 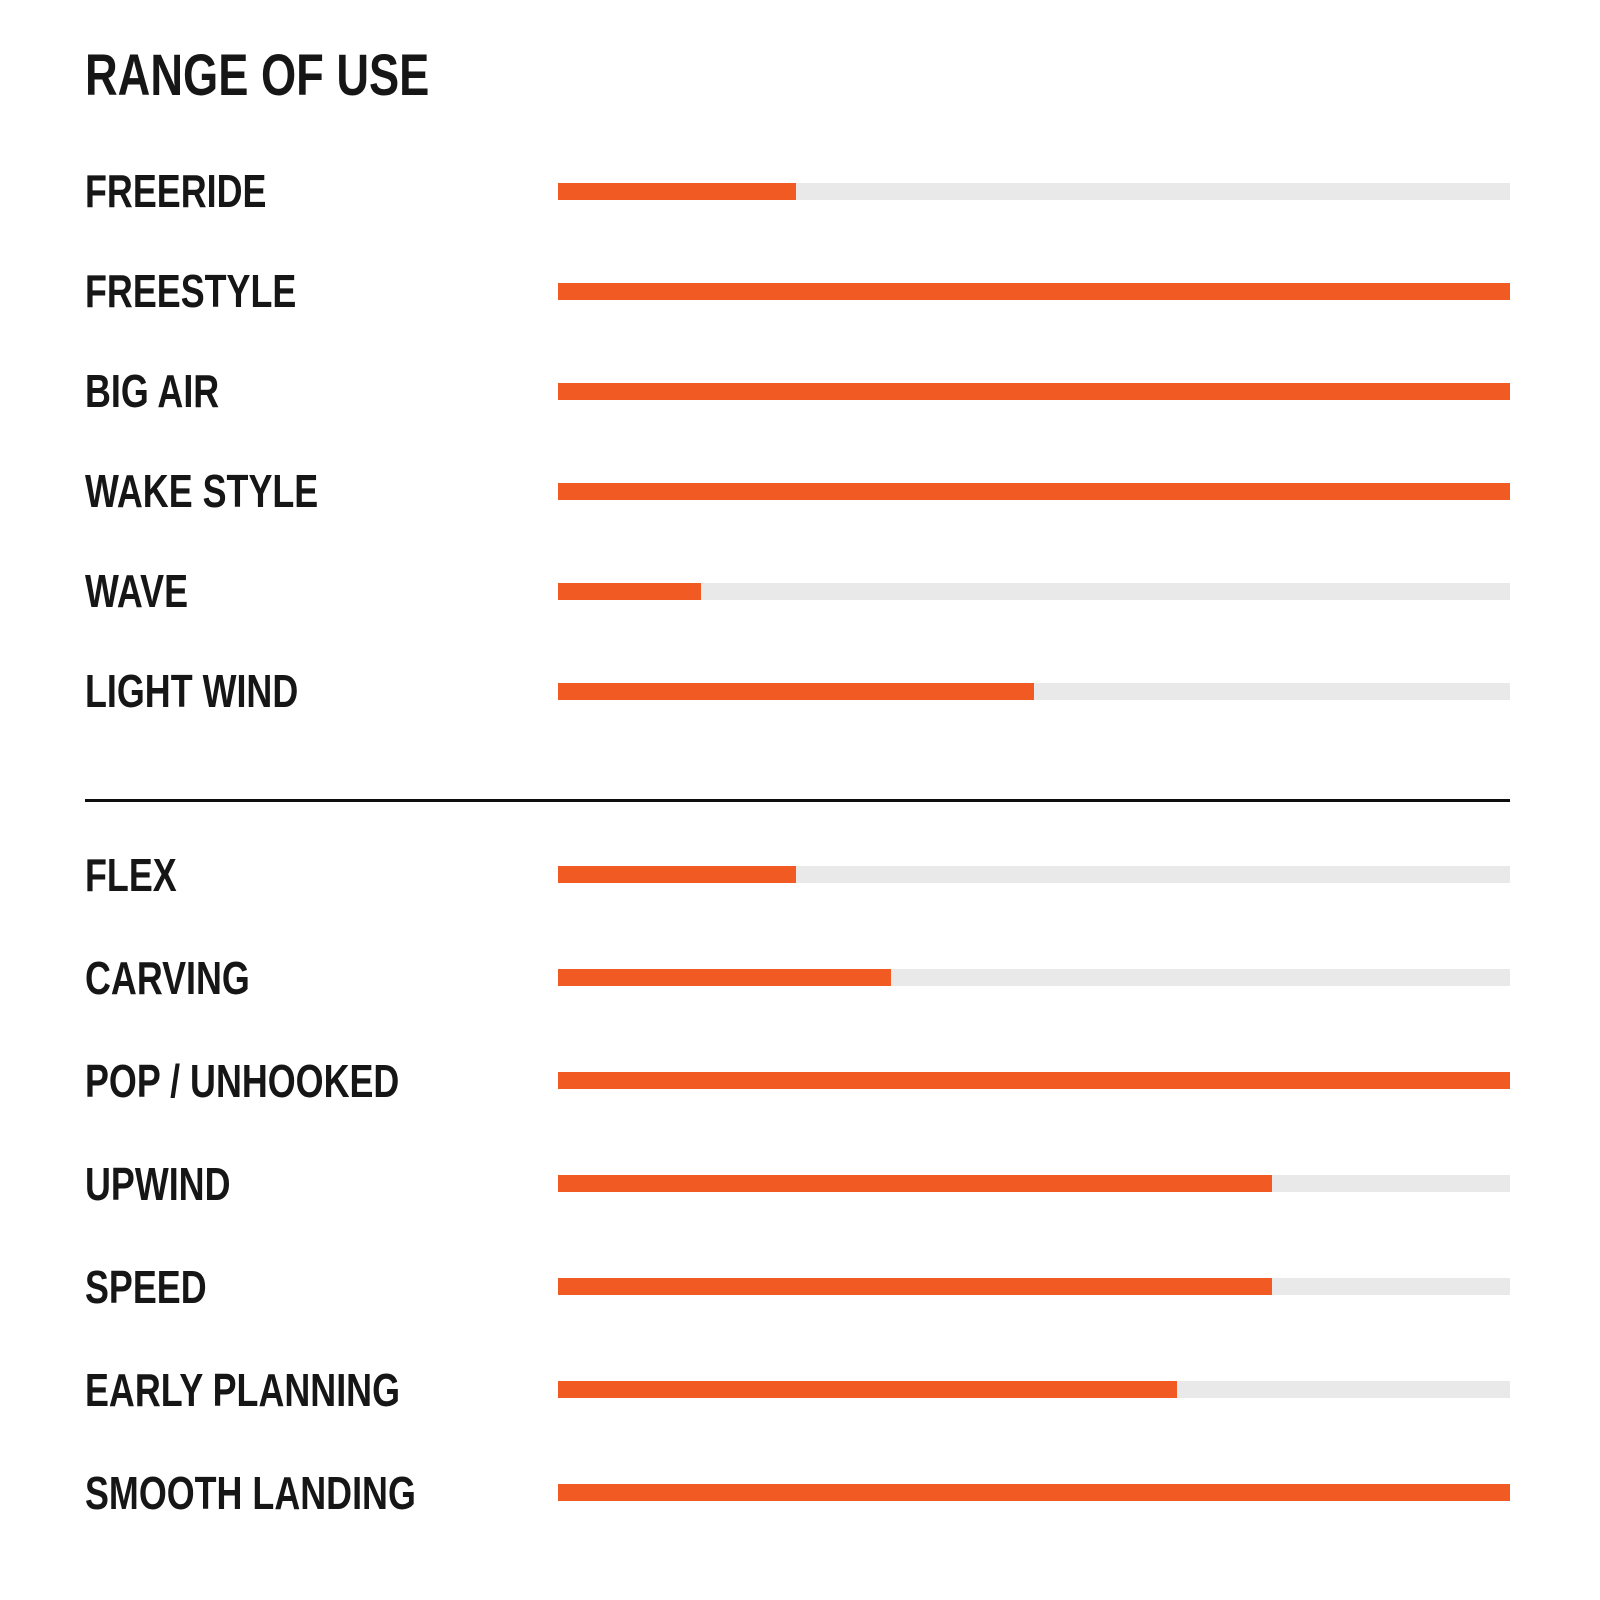 What do you see at coordinates (321, 491) in the screenshot?
I see `row-label: WAKE STYLE` at bounding box center [321, 491].